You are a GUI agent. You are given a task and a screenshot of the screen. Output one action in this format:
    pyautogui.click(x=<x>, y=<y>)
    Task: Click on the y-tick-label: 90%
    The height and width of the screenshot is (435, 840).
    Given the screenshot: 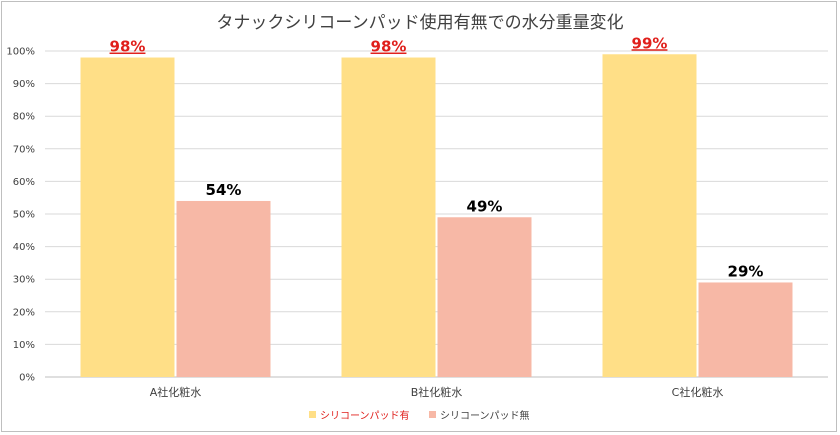 What is the action you would take?
    pyautogui.click(x=24, y=84)
    